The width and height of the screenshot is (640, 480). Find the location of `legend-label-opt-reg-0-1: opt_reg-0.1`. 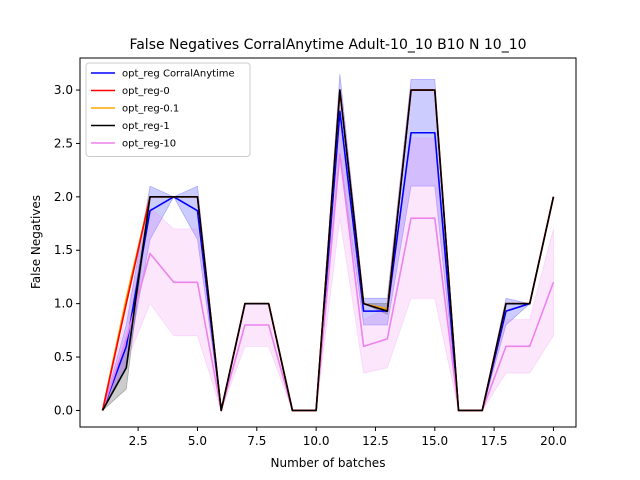

legend-label-opt-reg-0-1: opt_reg-0.1 is located at coordinates (150, 109).